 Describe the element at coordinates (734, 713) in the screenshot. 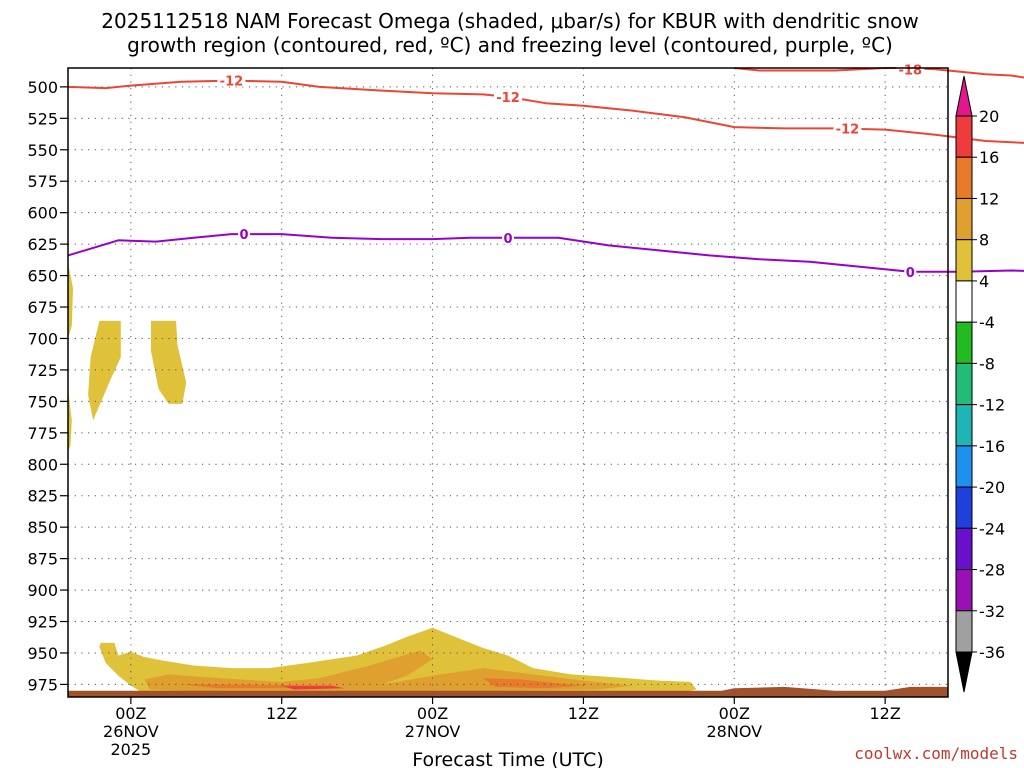

I see `x-tick-label-4-0: 00Z` at that location.